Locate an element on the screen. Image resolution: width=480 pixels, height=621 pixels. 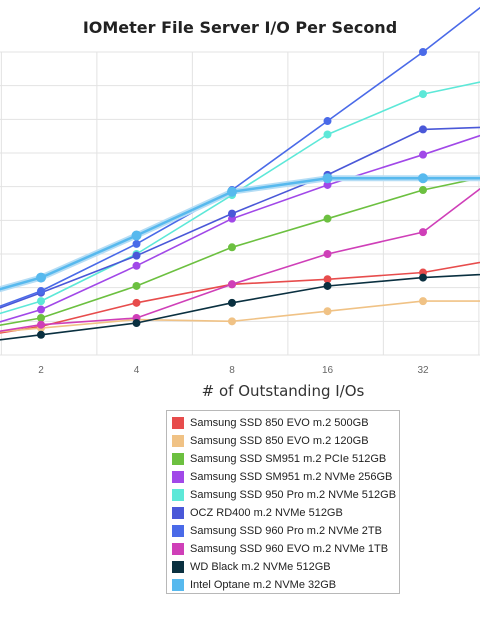
legend-item: Samsung SSD SM951 m.2 NVMe 256GB is located at coordinates (285, 477).